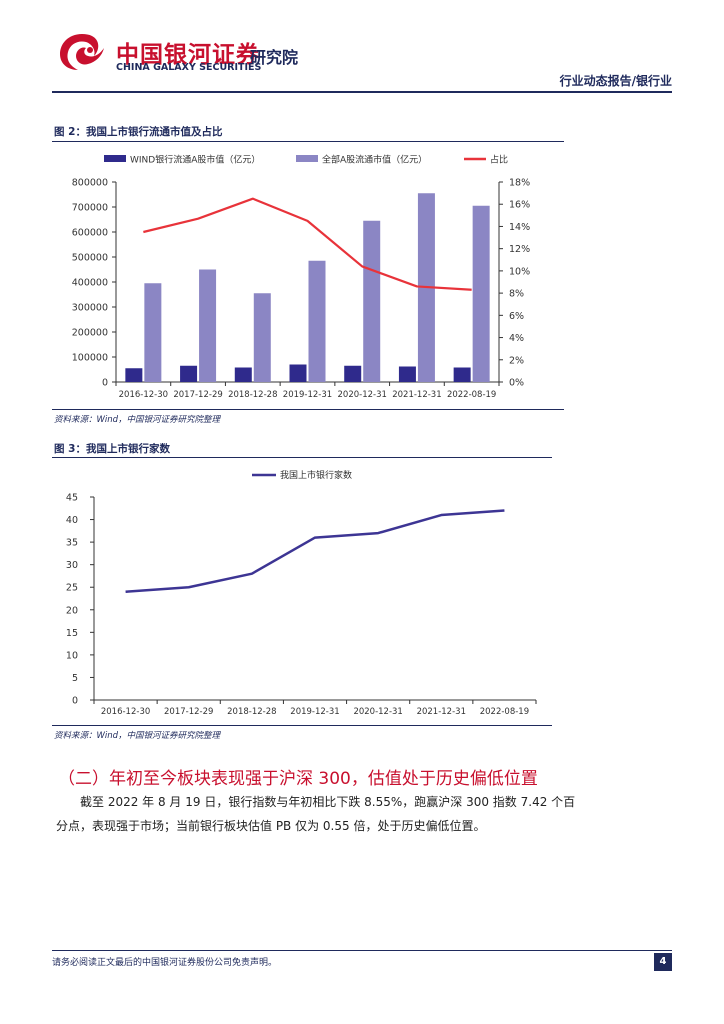 The height and width of the screenshot is (1024, 724). Describe the element at coordinates (519, 271) in the screenshot. I see `y-right-tick-label: 10%` at that location.